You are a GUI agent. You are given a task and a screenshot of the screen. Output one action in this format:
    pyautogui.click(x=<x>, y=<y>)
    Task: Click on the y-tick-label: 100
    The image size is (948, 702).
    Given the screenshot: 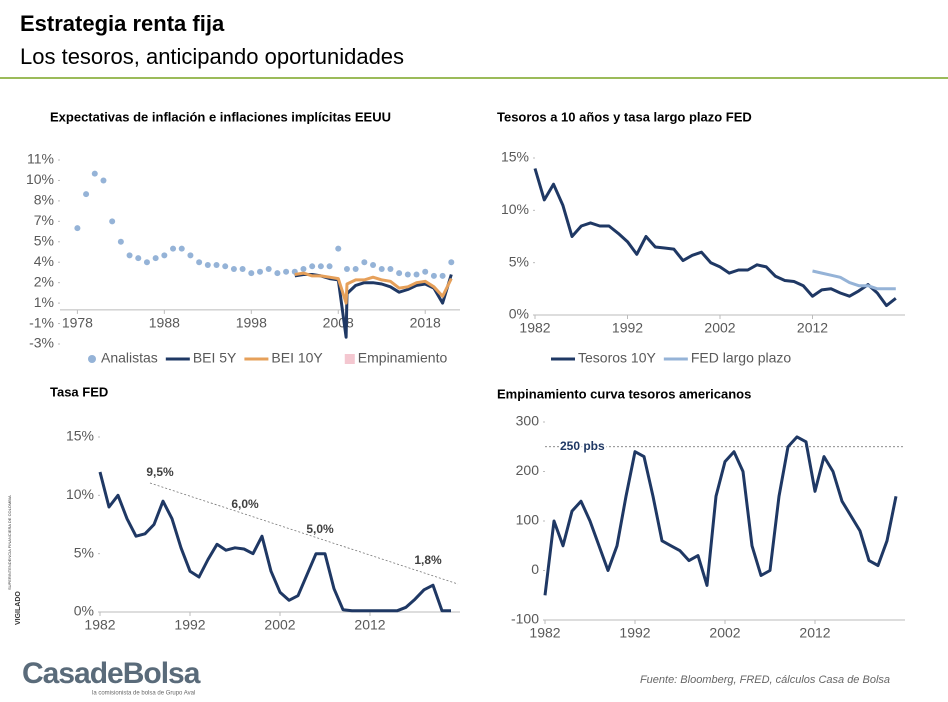 What is the action you would take?
    pyautogui.click(x=528, y=520)
    